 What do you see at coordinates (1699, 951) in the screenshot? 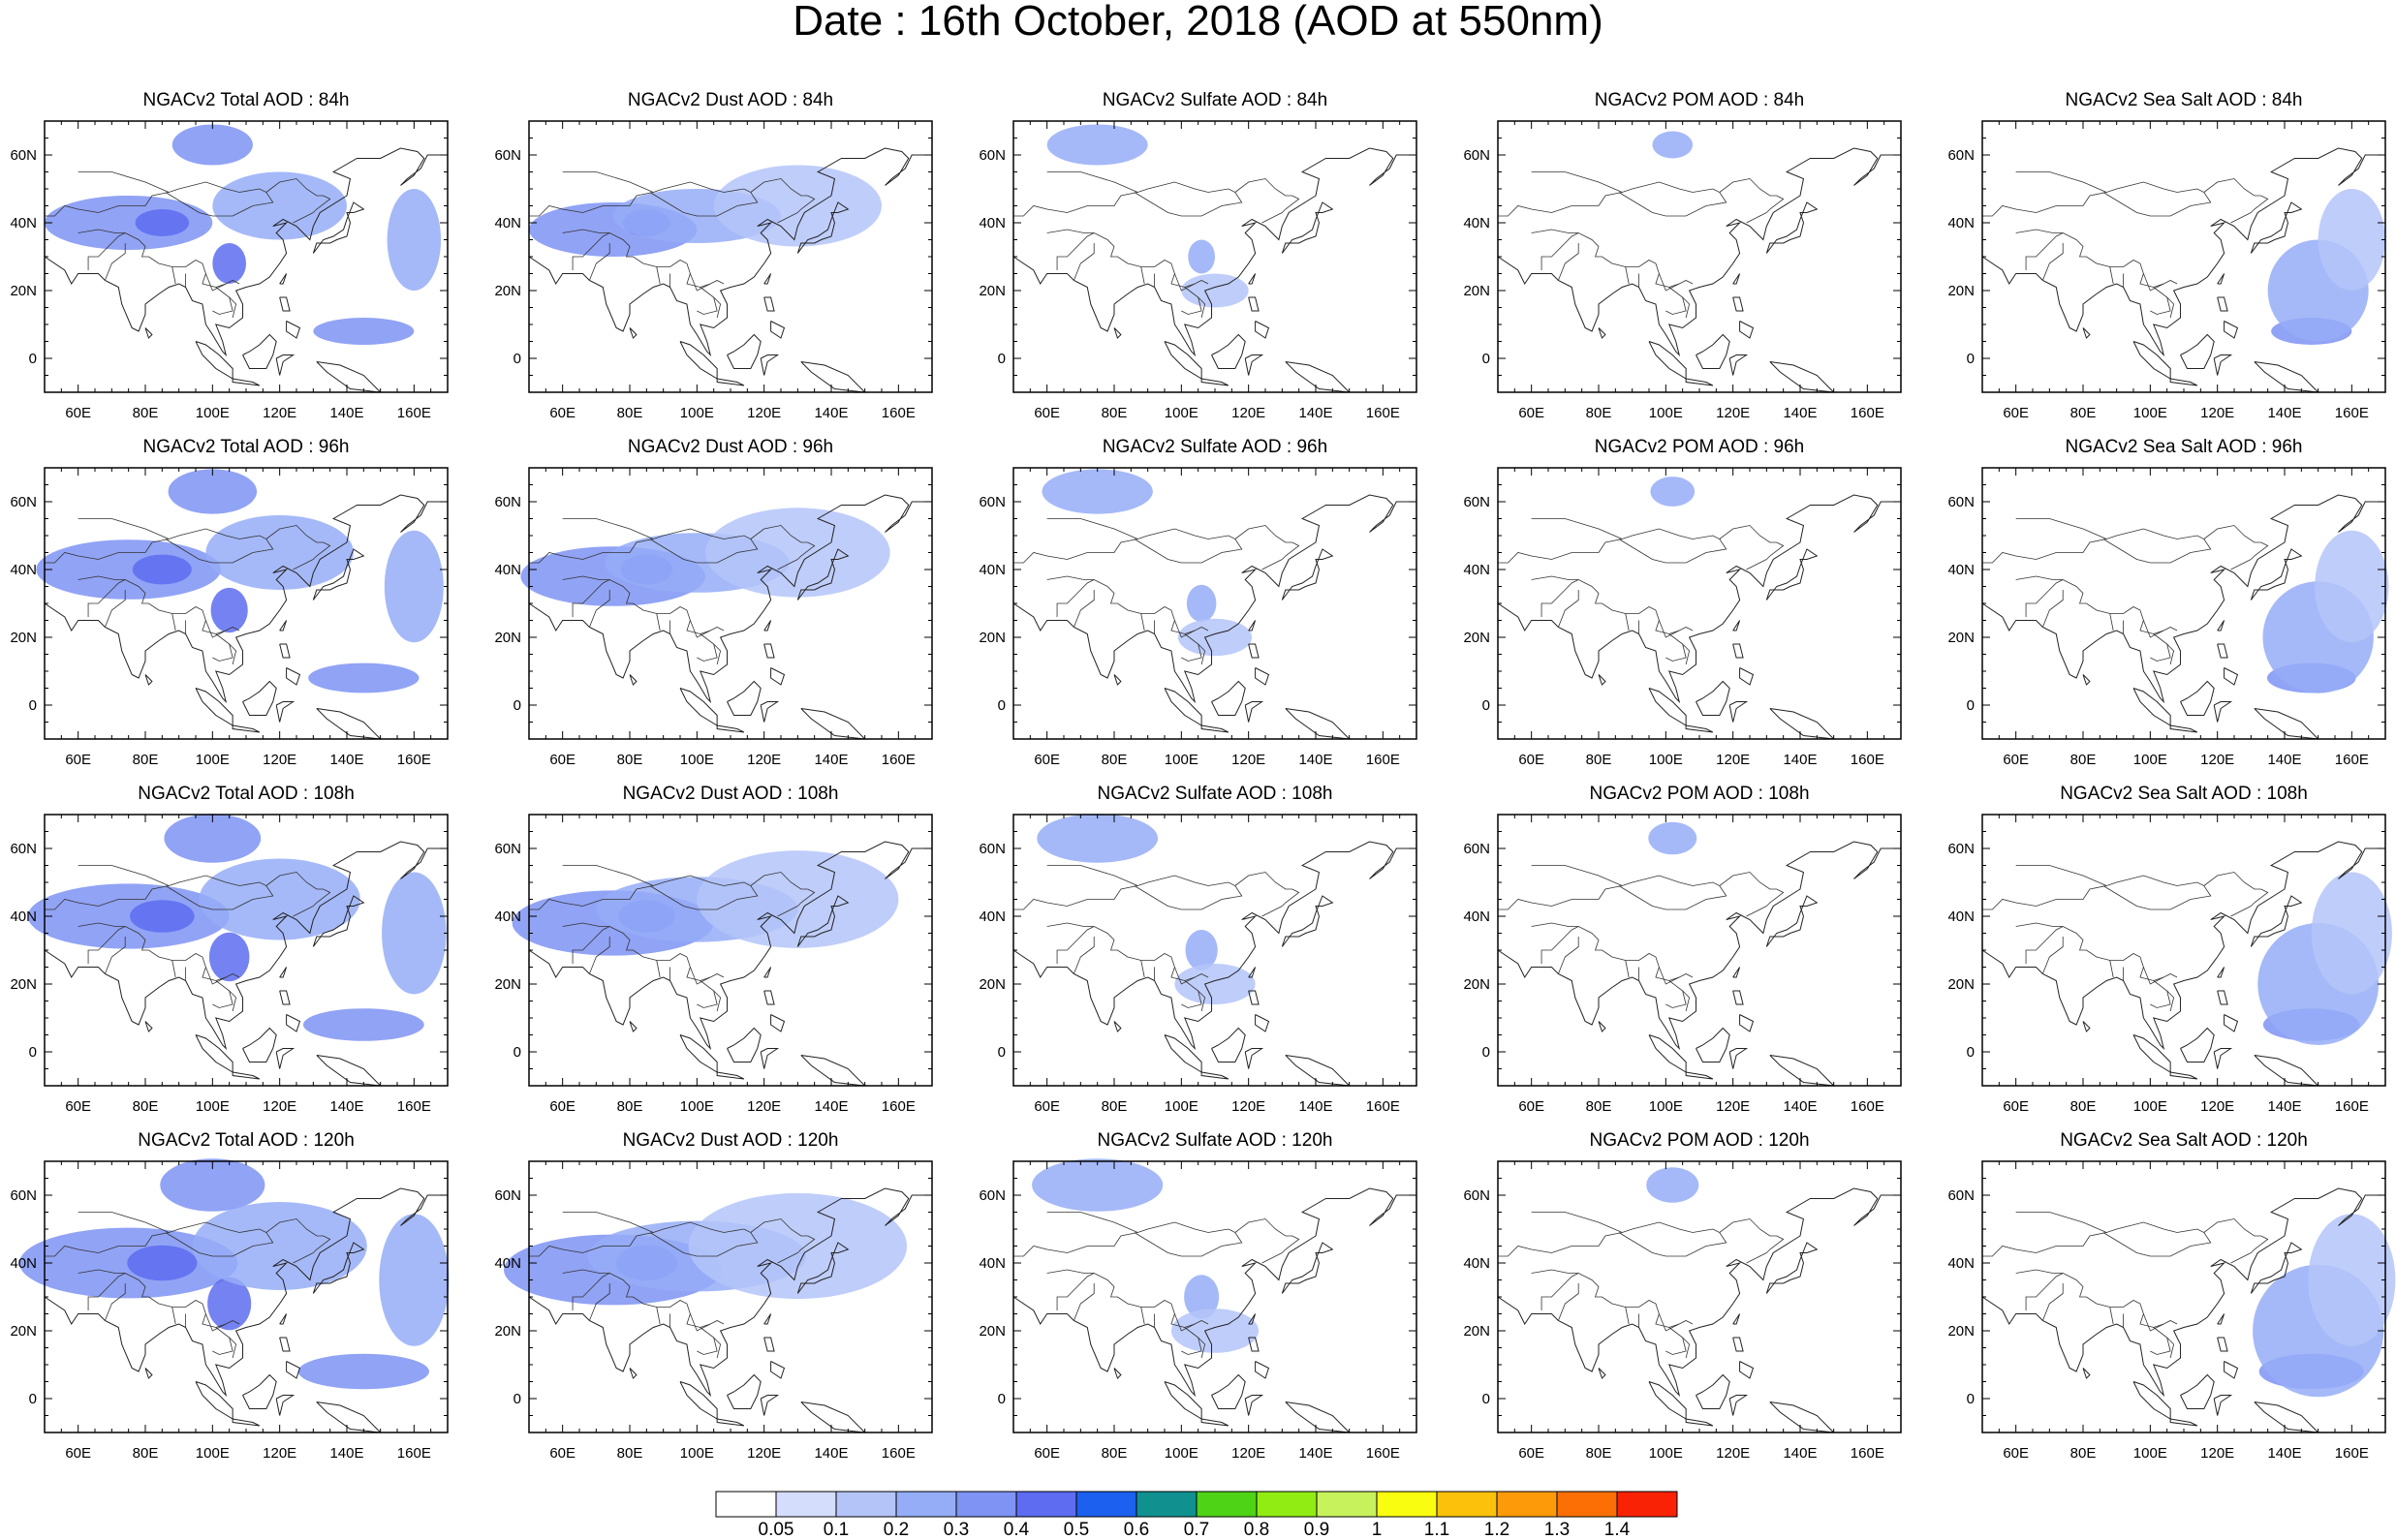
I see `plot-background` at bounding box center [1699, 951].